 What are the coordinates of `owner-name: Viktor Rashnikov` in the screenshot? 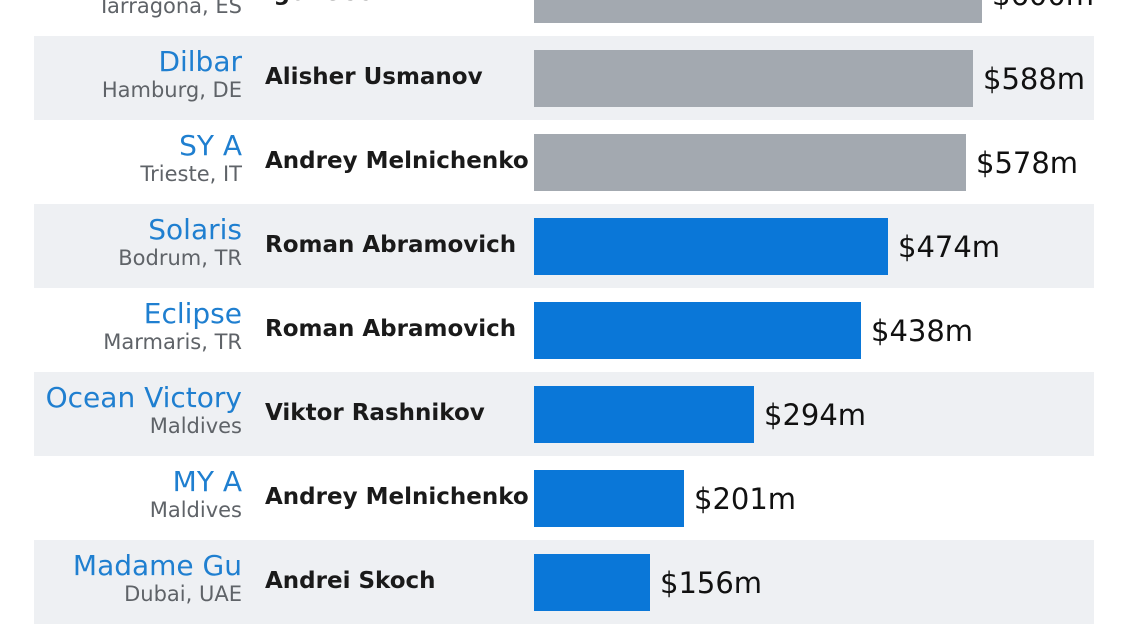 It's located at (375, 413).